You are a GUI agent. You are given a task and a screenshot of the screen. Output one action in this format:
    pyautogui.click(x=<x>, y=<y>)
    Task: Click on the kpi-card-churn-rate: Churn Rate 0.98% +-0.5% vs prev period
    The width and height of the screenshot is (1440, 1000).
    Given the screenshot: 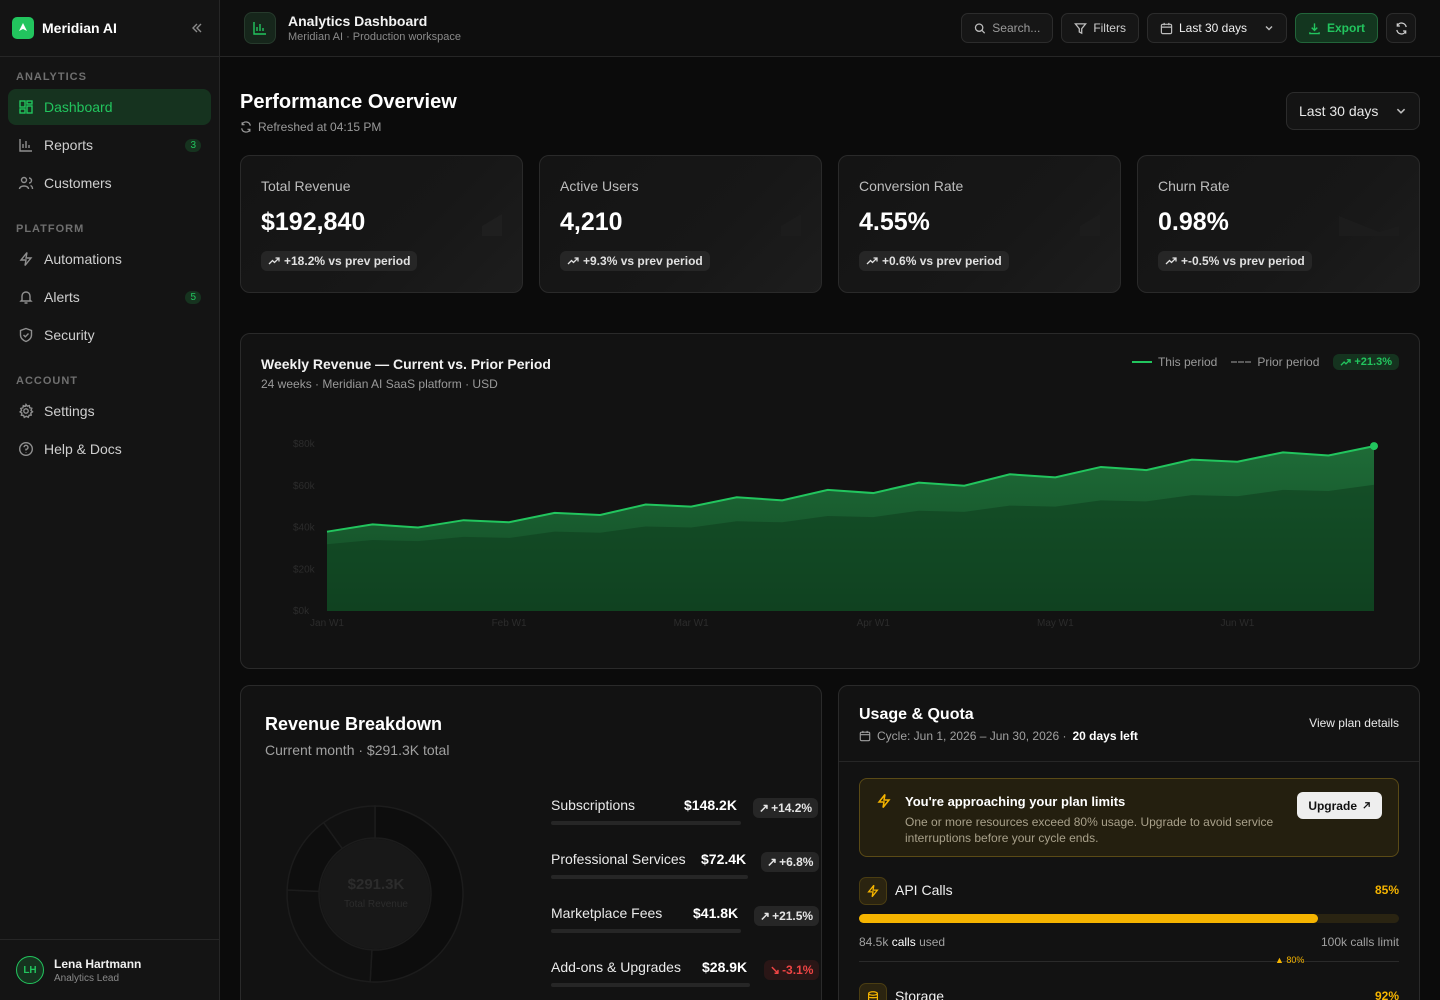 What is the action you would take?
    pyautogui.click(x=1278, y=224)
    